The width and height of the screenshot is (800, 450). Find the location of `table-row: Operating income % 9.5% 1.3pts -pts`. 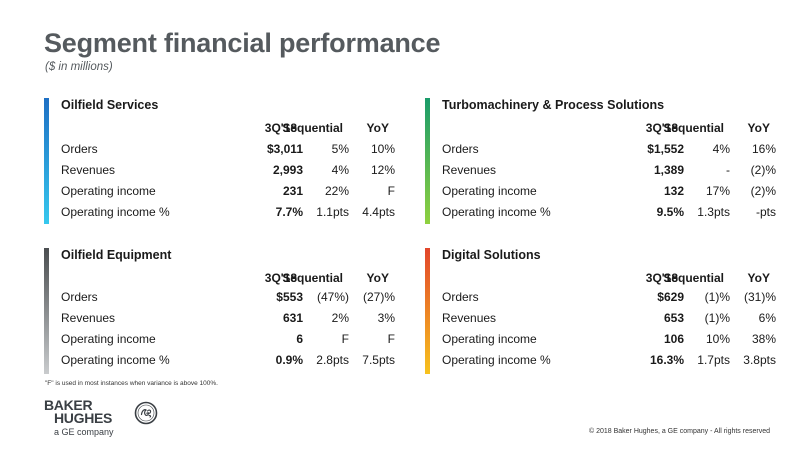

table-row: Operating income % 9.5% 1.3pts -pts is located at coordinates (609, 215).